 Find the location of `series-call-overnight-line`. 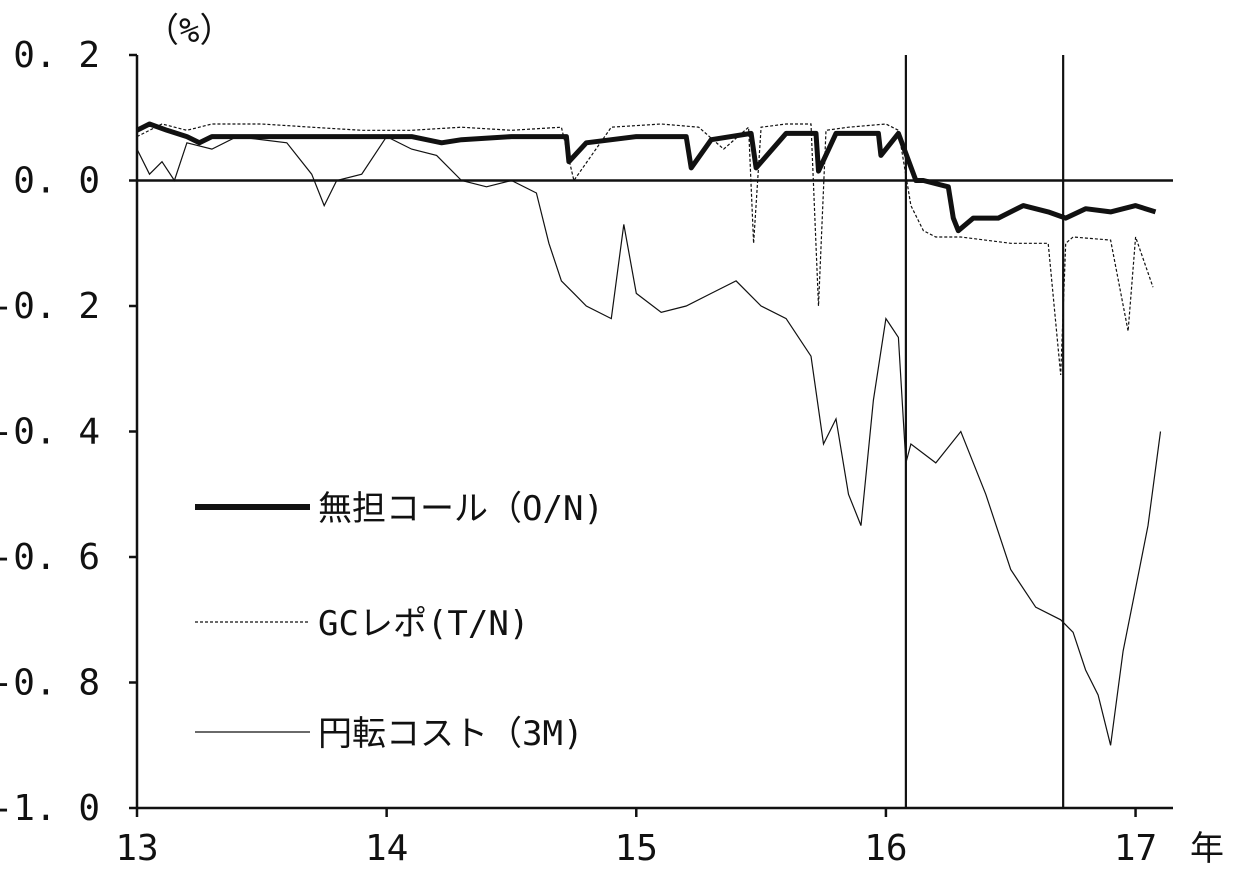

series-call-overnight-line is located at coordinates (646, 177).